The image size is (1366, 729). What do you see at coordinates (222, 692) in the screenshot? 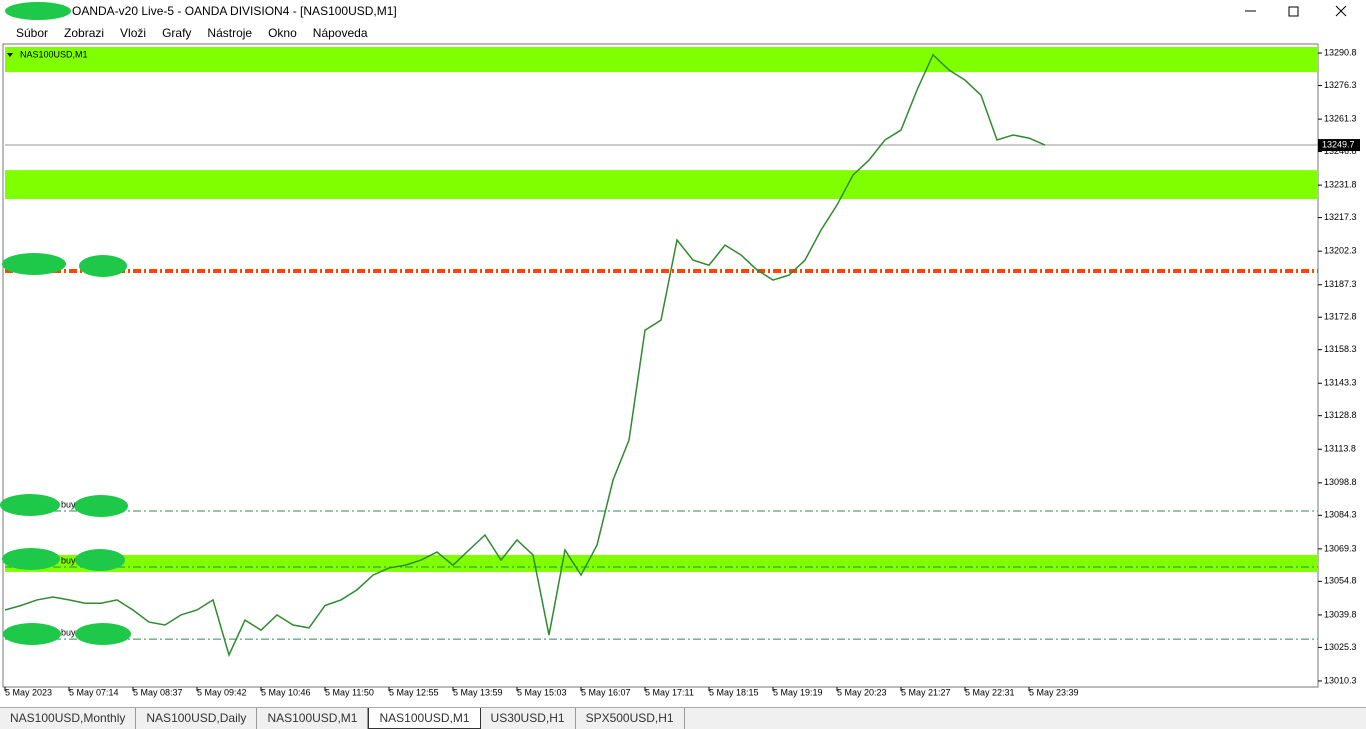
I see `x-tick-label: 5 May 09:42` at bounding box center [222, 692].